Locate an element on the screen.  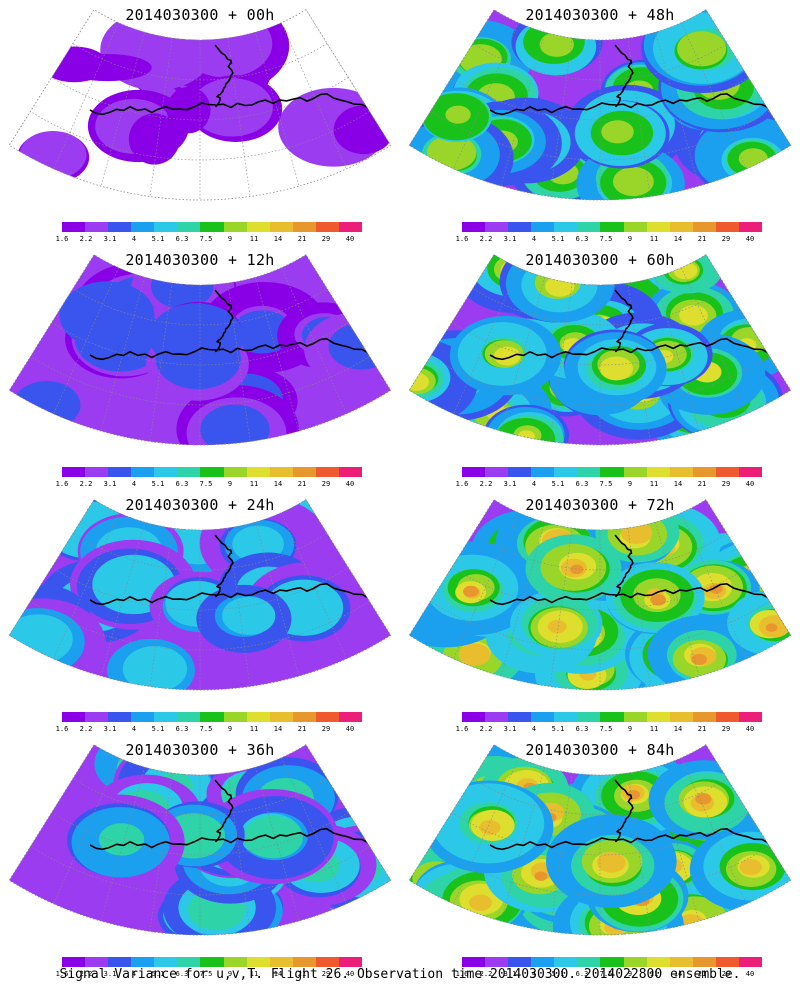
panel-title: 2014030300 + 36h is located at coordinates (200, 750).